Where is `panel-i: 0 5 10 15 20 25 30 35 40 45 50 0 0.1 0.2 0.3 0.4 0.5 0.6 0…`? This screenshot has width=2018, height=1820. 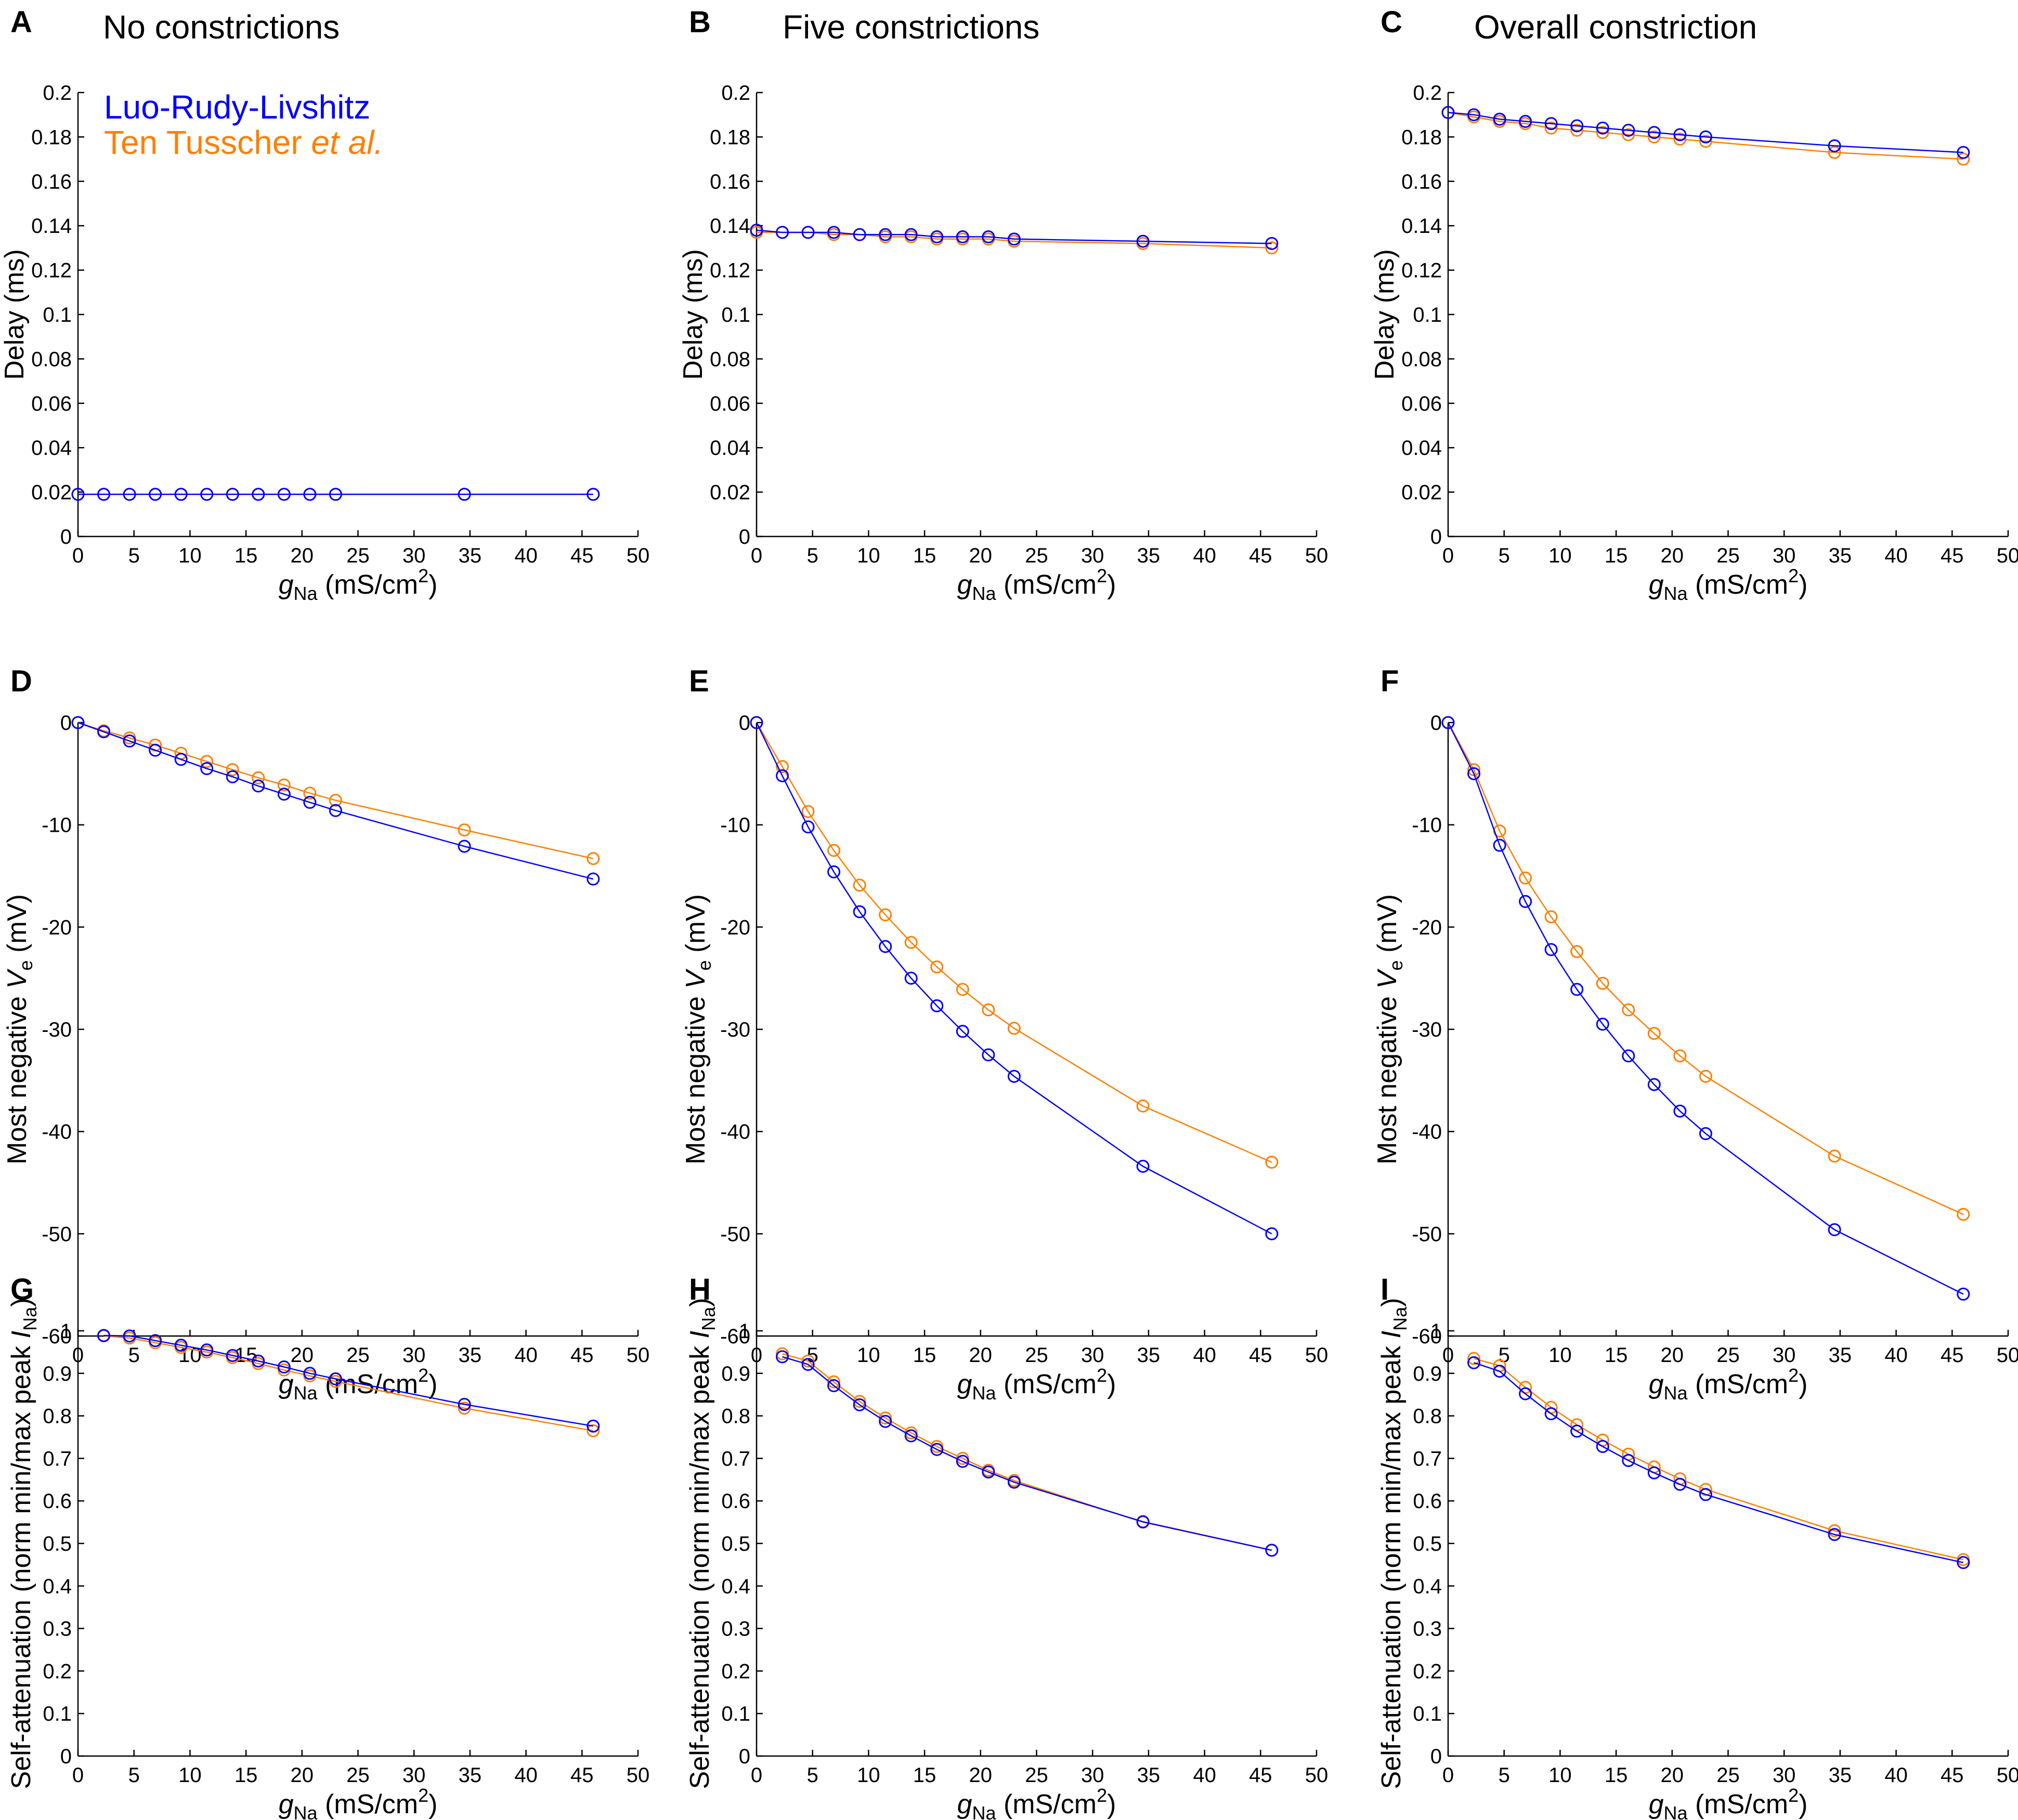
panel-i: 0 5 10 15 20 25 30 35 40 45 50 0 0.1 0.2 0.3 0.4 0.5 0.6 0… is located at coordinates (1697, 1546).